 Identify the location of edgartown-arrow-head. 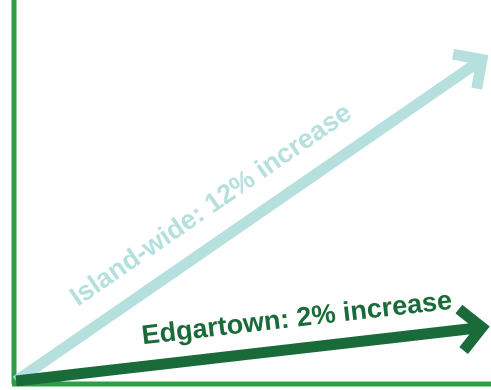
(472, 329).